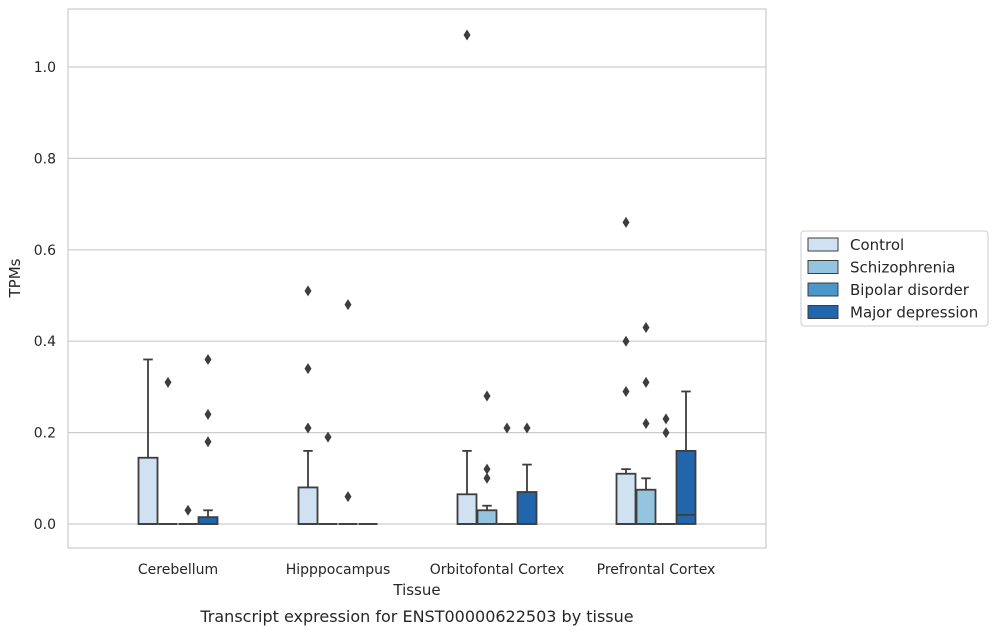  What do you see at coordinates (416, 590) in the screenshot?
I see `x-axis-label: Tissue` at bounding box center [416, 590].